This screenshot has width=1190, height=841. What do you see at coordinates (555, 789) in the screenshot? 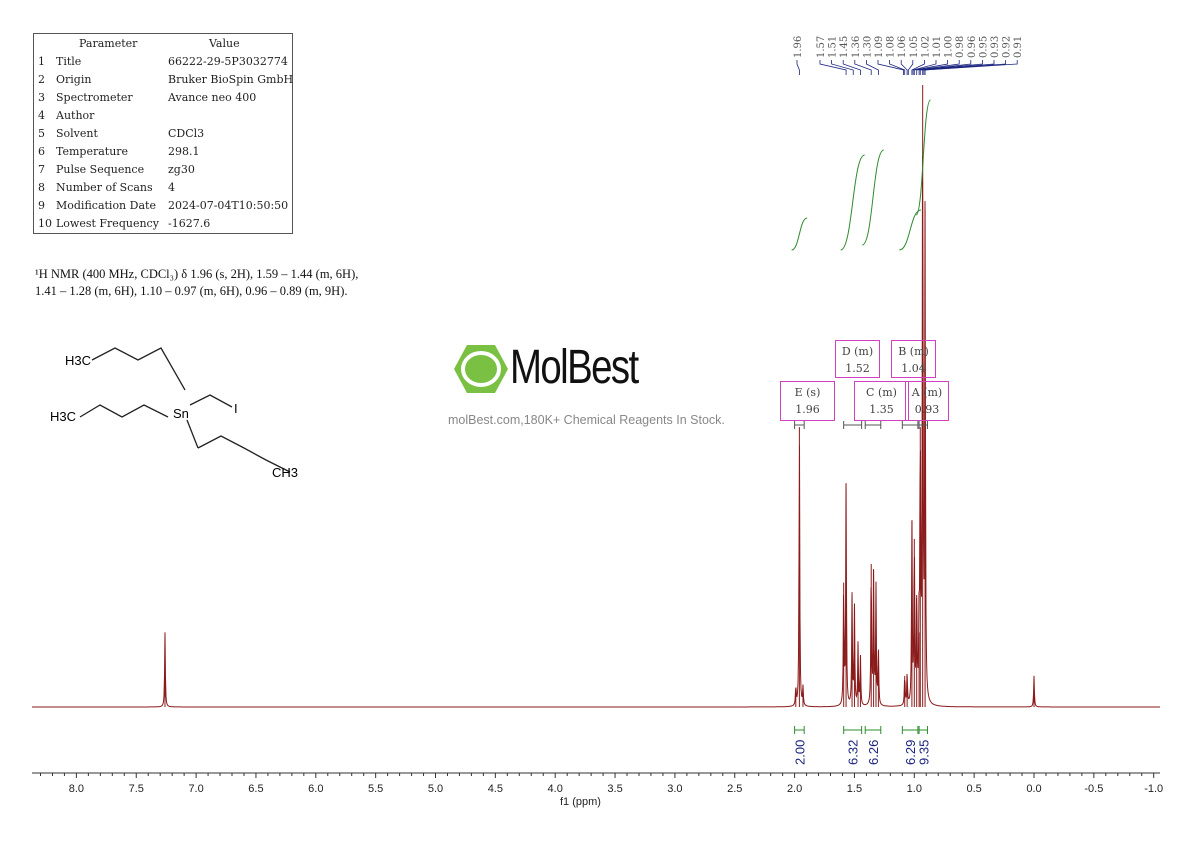
I see `x-tick-label: 4.0` at bounding box center [555, 789].